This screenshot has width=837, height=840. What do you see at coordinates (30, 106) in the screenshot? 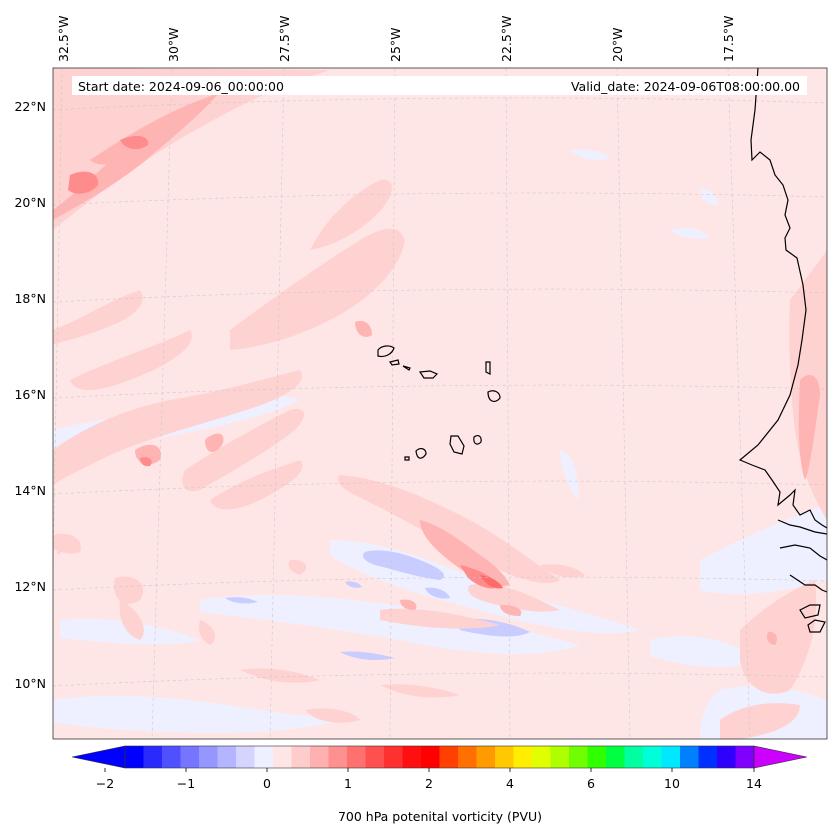
I see `lat-label: 22°N` at bounding box center [30, 106].